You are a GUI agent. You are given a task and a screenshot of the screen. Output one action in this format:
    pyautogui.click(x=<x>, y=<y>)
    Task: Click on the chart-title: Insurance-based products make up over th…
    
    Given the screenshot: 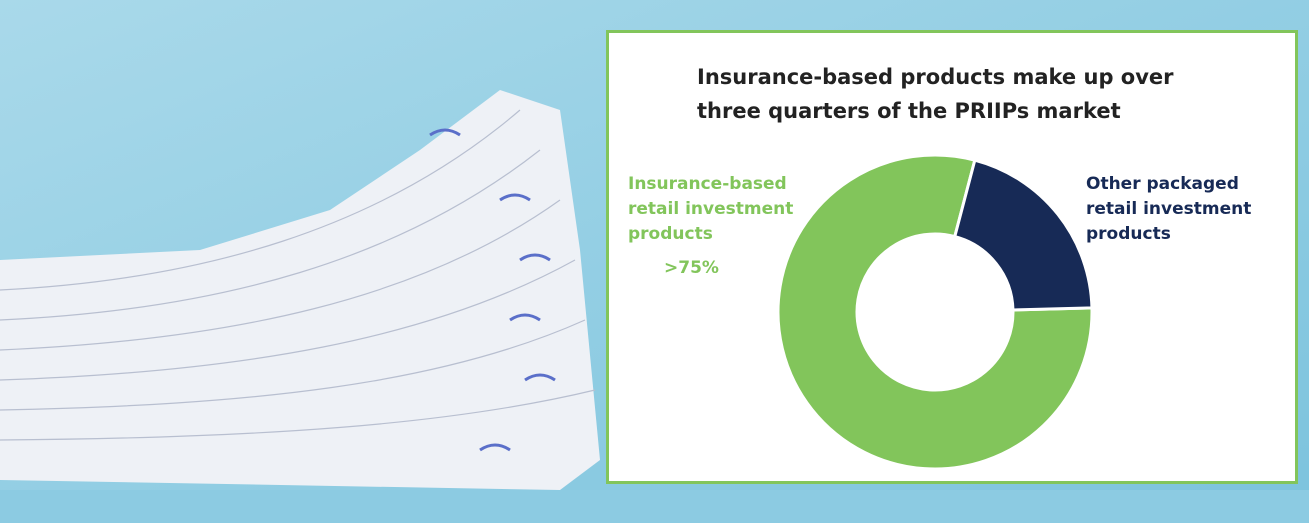 What is the action you would take?
    pyautogui.click(x=935, y=94)
    